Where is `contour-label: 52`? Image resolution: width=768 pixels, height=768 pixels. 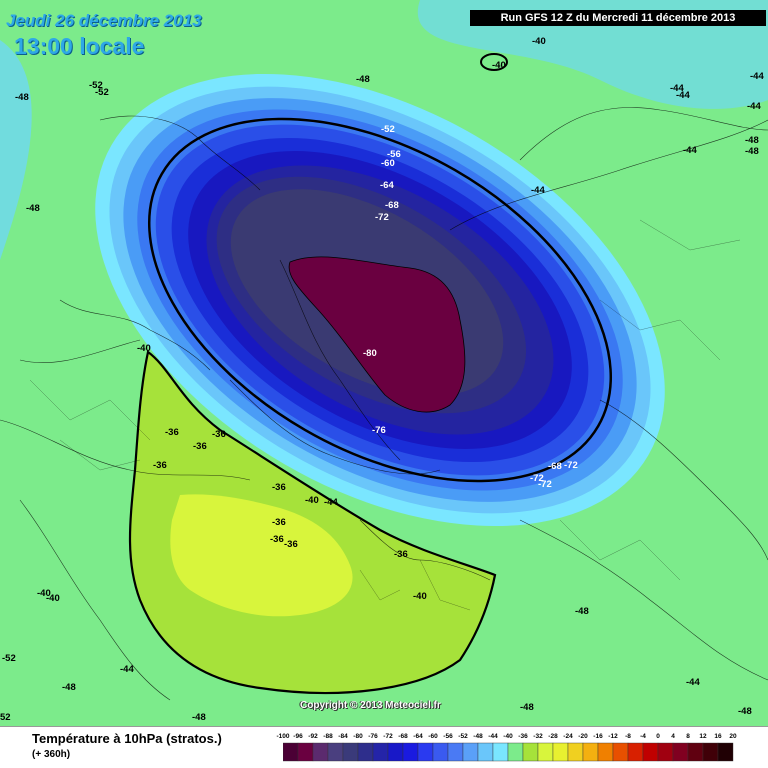
contour-label: 52 is located at coordinates (5, 717).